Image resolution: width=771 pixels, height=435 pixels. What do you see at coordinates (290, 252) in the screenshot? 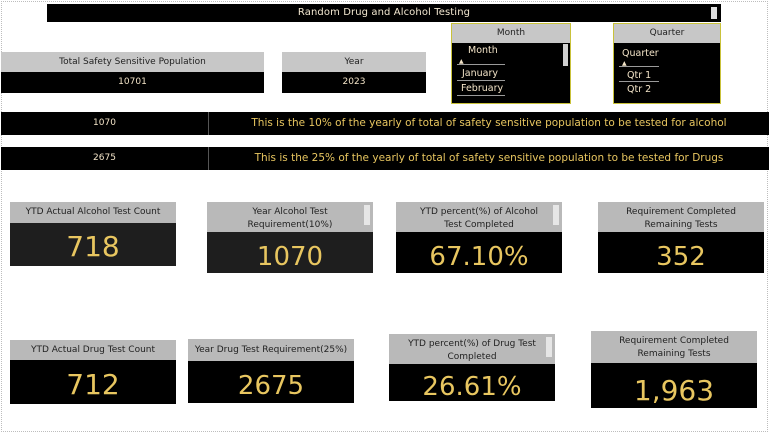
I see `kpi-value: 1070` at bounding box center [290, 252].